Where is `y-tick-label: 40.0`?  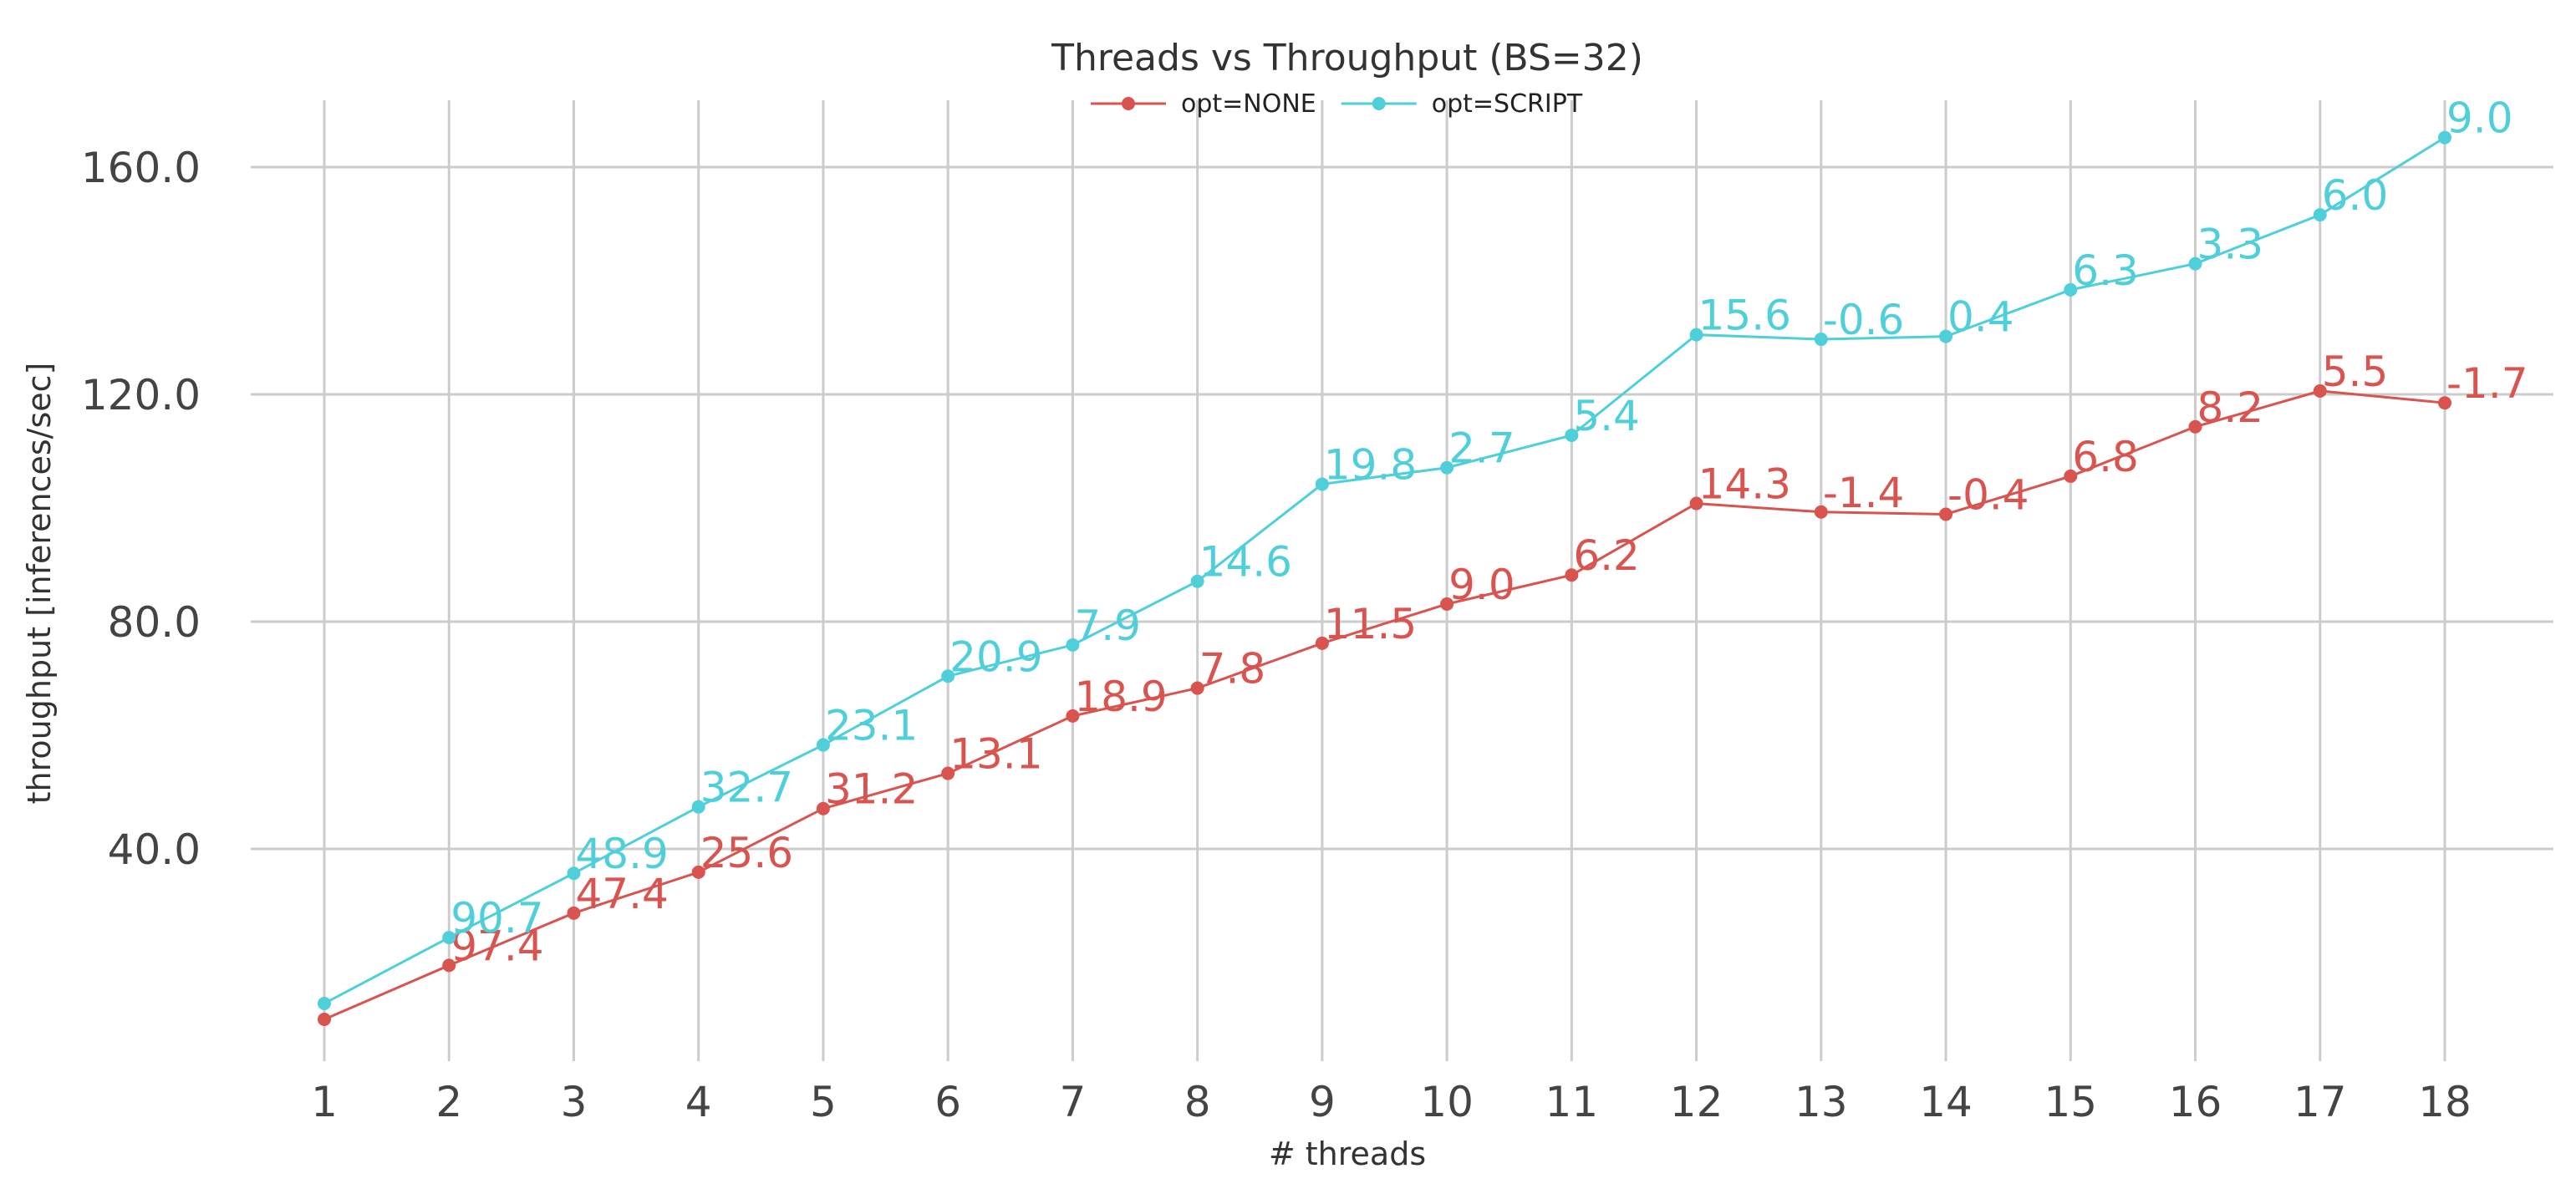 y-tick-label: 40.0 is located at coordinates (154, 850).